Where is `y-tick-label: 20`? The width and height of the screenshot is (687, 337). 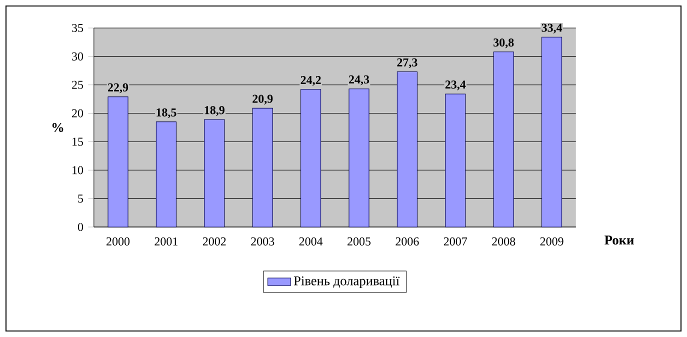 y-tick-label: 20 is located at coordinates (78, 113).